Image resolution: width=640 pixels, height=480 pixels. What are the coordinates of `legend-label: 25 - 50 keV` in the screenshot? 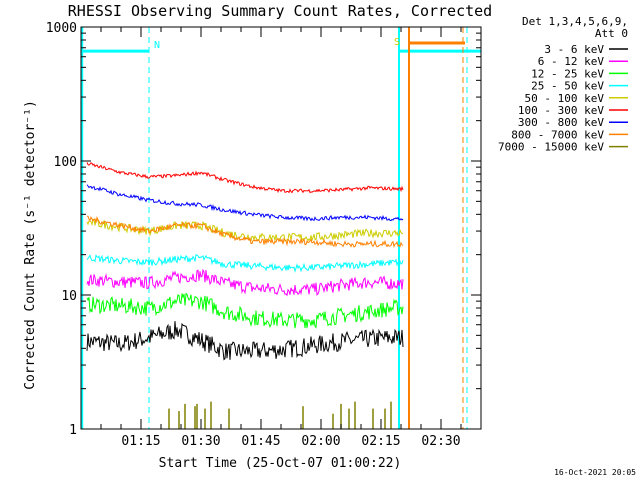 It's located at (567, 86).